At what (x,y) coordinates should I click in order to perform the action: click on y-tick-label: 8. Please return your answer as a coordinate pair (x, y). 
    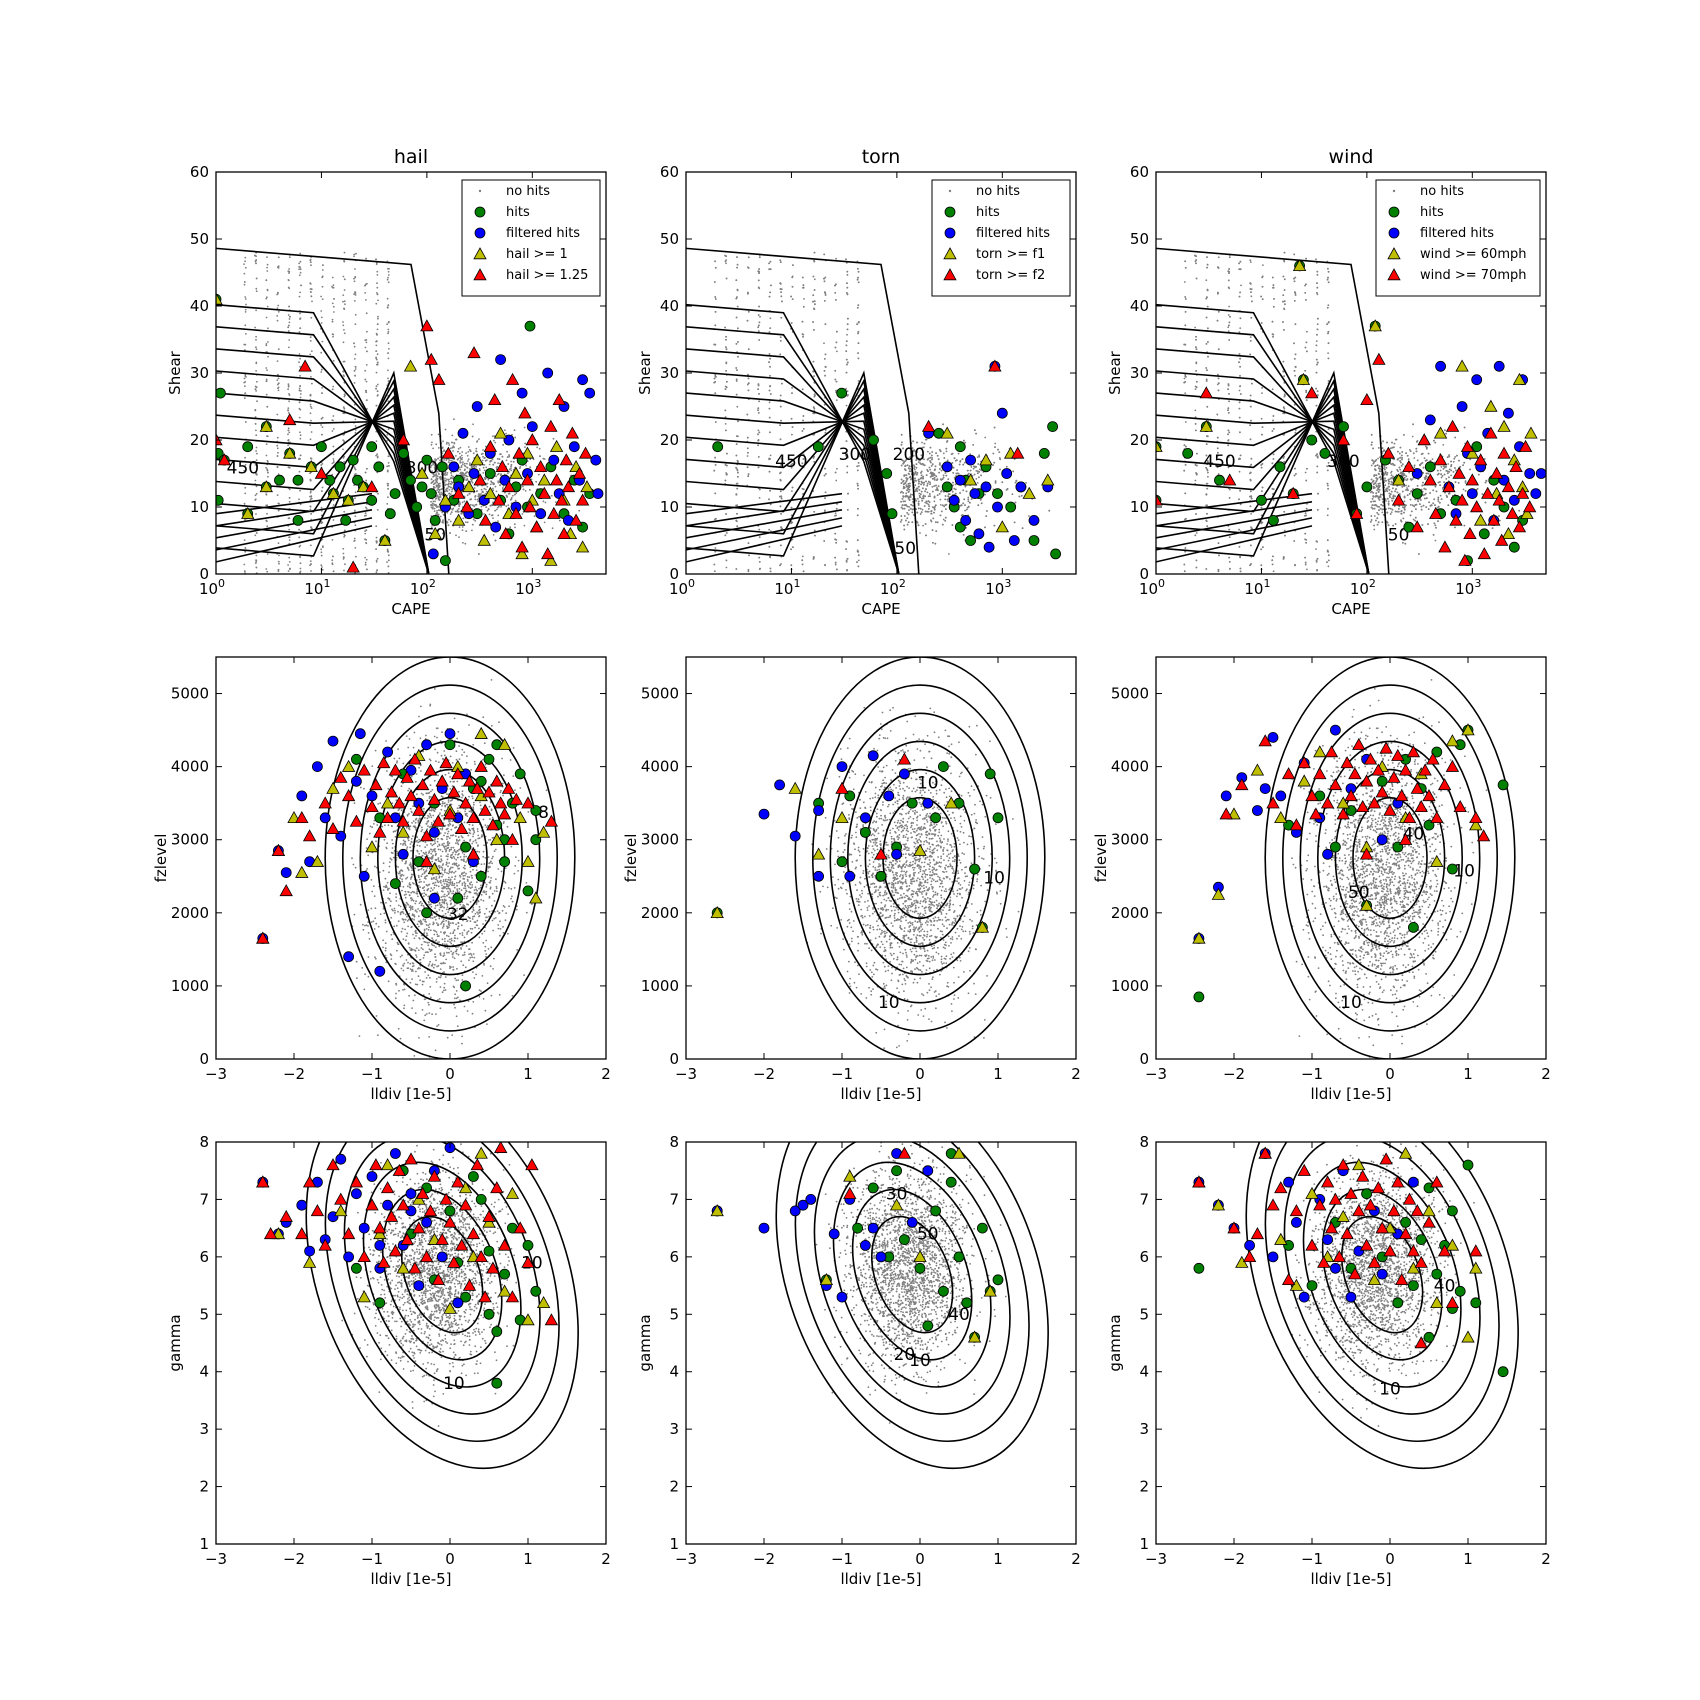
    Looking at the image, I should click on (1144, 1142).